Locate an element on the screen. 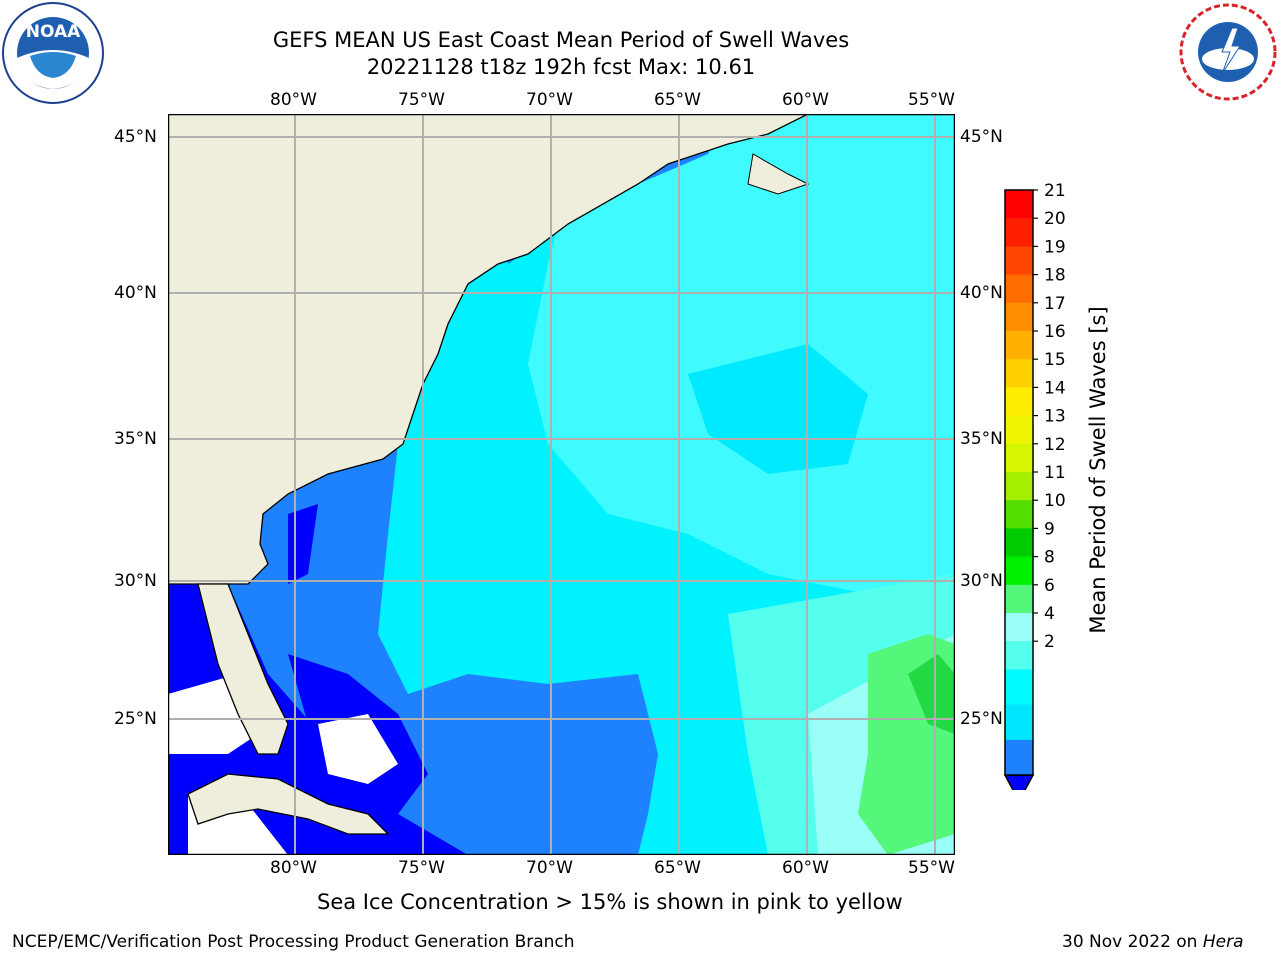  lon-label-bottom-80w: 80°W is located at coordinates (293, 868).